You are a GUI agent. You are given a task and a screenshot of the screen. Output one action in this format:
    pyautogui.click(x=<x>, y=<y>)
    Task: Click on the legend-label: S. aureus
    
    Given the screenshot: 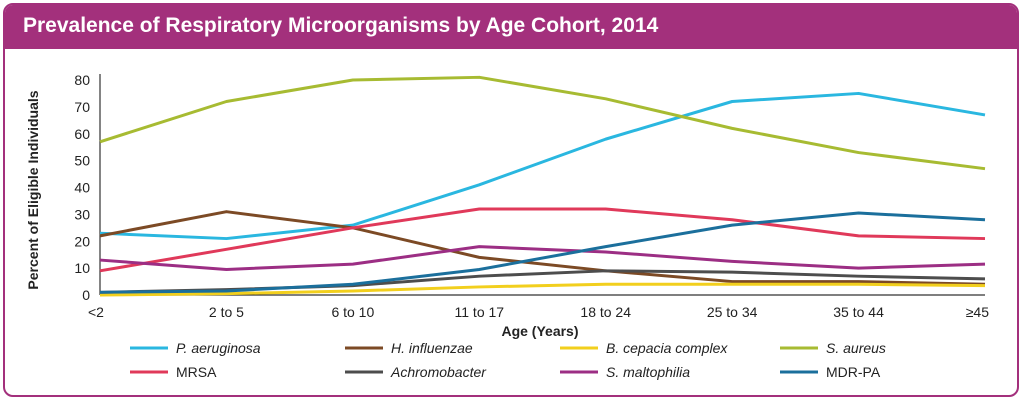 What is the action you would take?
    pyautogui.click(x=856, y=348)
    